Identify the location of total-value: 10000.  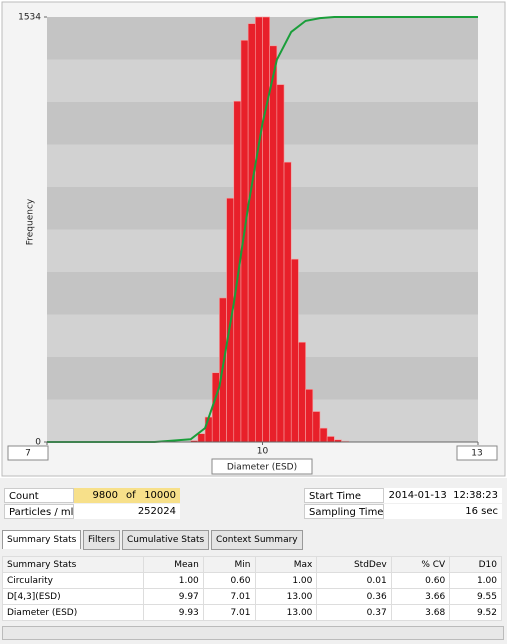
(160, 495).